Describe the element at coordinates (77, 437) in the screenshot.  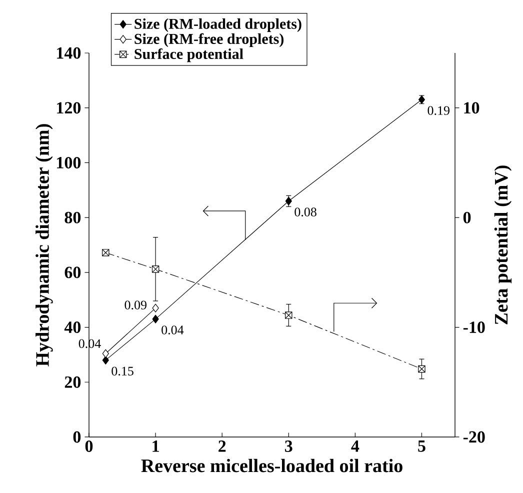
I see `y-tick-label: 0` at that location.